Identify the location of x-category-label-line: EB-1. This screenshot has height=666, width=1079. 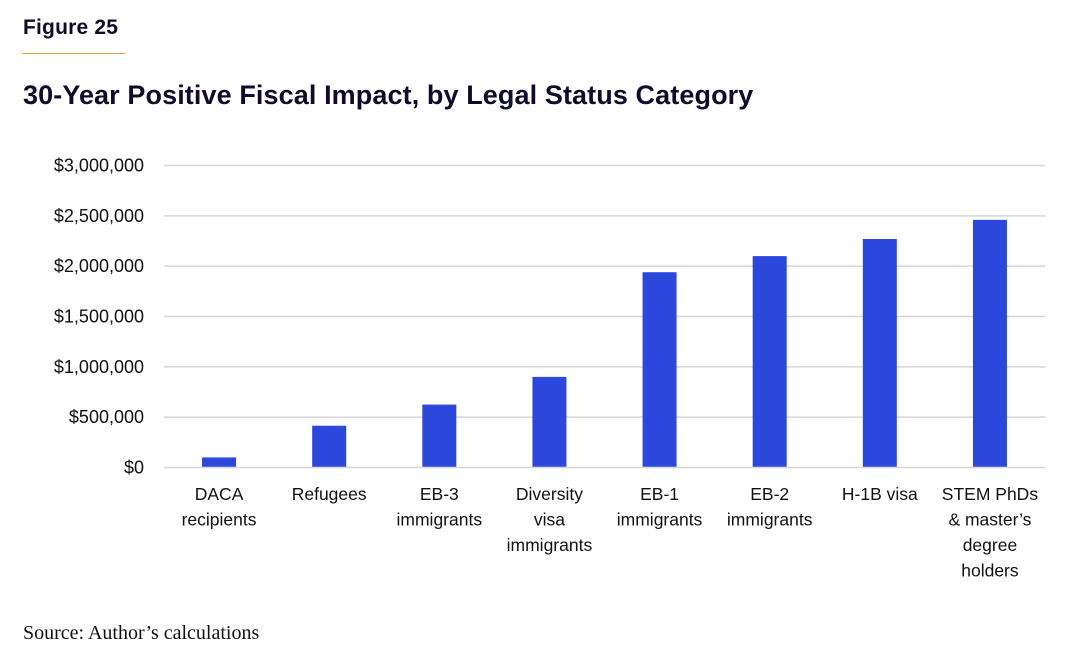
(659, 494).